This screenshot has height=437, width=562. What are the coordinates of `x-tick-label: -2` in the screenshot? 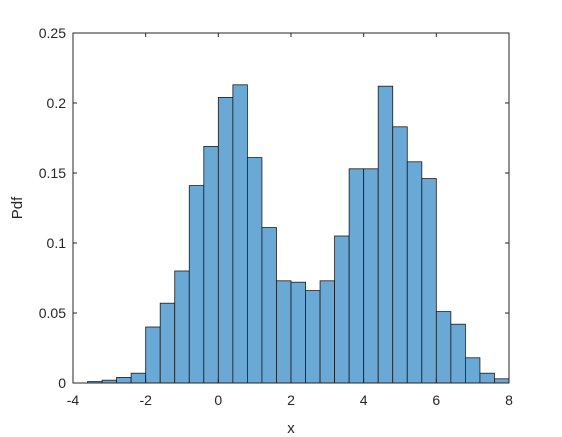 It's located at (145, 400).